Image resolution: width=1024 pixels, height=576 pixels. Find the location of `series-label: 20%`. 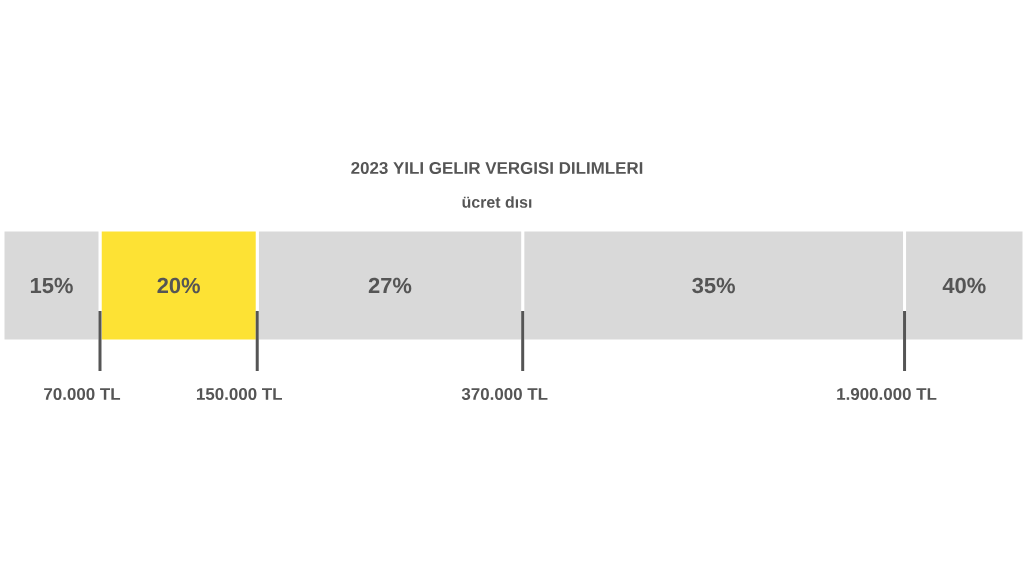

series-label: 20% is located at coordinates (178, 285).